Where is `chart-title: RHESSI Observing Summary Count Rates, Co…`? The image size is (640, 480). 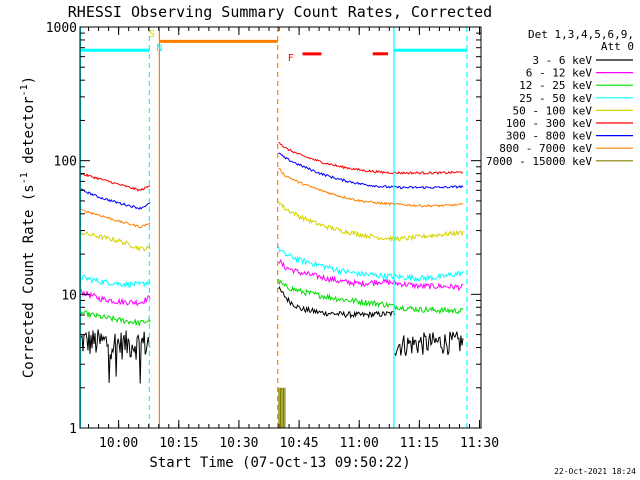
chart-title: RHESSI Observing Summary Count Rates, Co… is located at coordinates (280, 12).